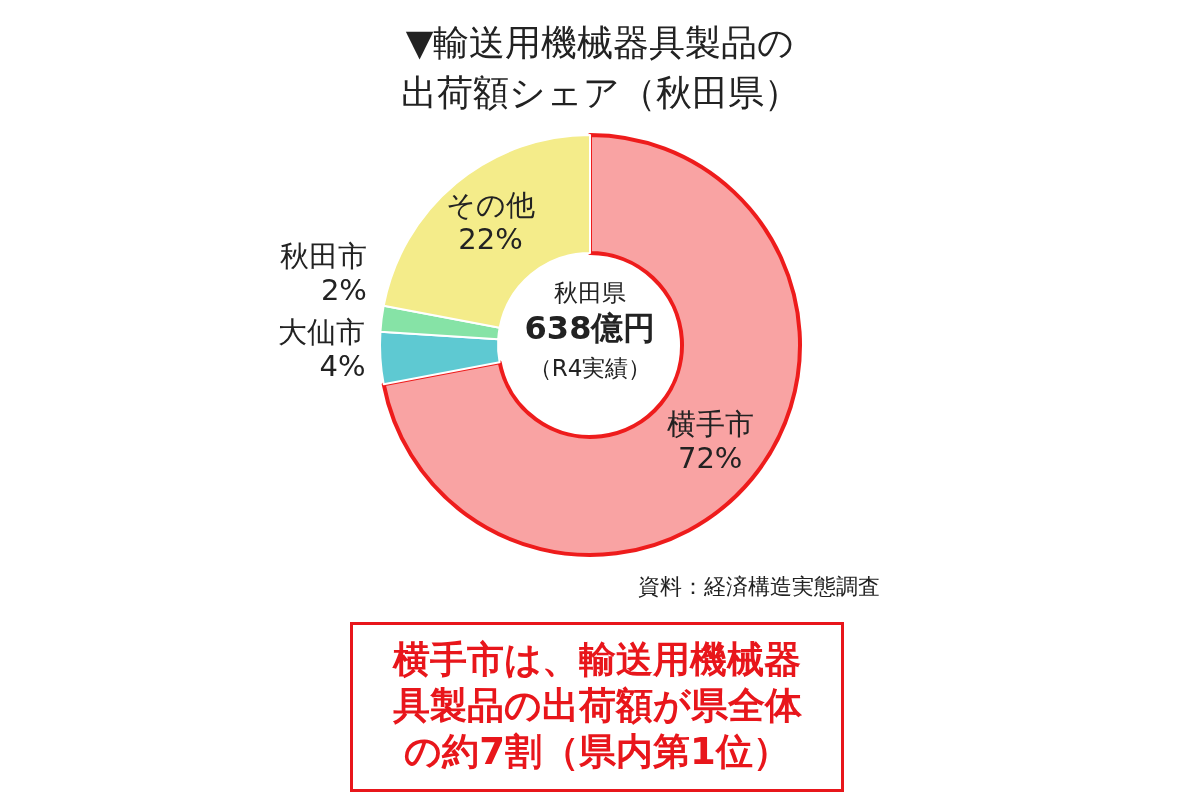  Describe the element at coordinates (597, 707) in the screenshot. I see `text: 横手市は、輸送用機械器具製品の出荷額が県全体の約7割（県内第1位）` at that location.